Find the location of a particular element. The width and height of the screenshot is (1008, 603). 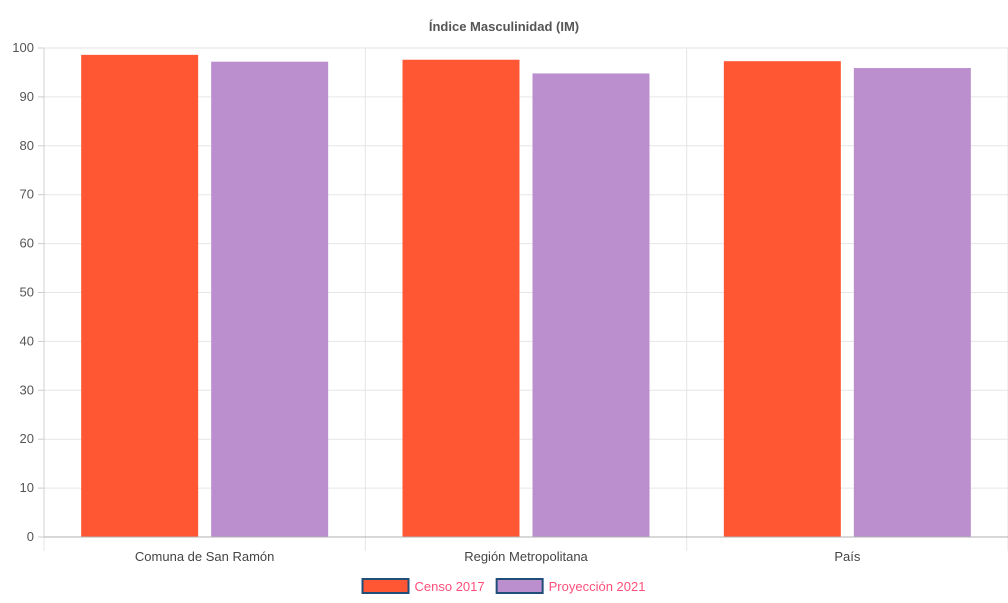

legend: Censo 2017 Proyección 2021 is located at coordinates (503, 586).